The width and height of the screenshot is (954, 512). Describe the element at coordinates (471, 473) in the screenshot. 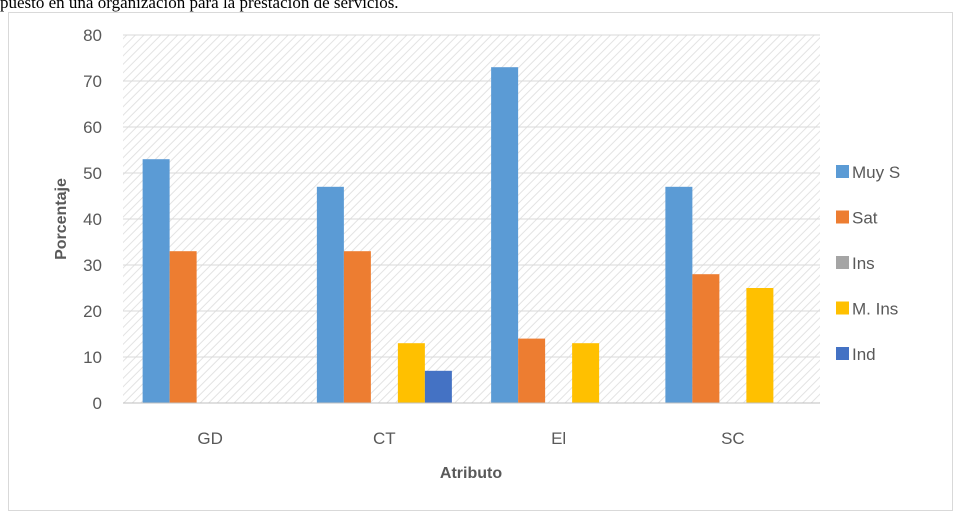

I see `x-axis-title: Atributo` at that location.